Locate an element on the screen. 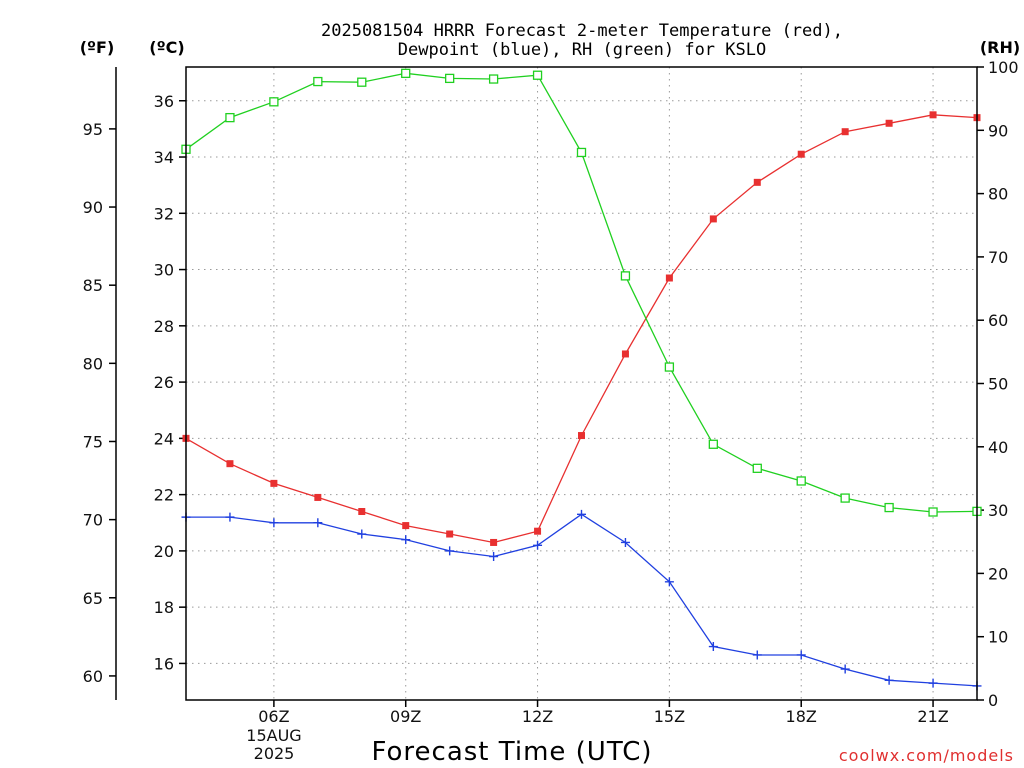 The image size is (1024, 768). celsius-tick-label: 24 is located at coordinates (164, 438).